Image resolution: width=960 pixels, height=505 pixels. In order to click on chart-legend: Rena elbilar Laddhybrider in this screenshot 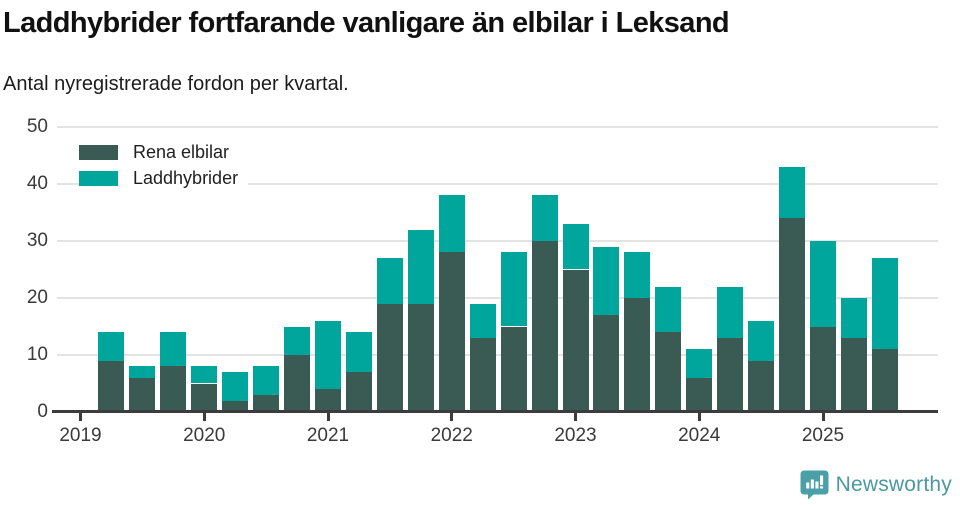, I will do `click(164, 169)`.